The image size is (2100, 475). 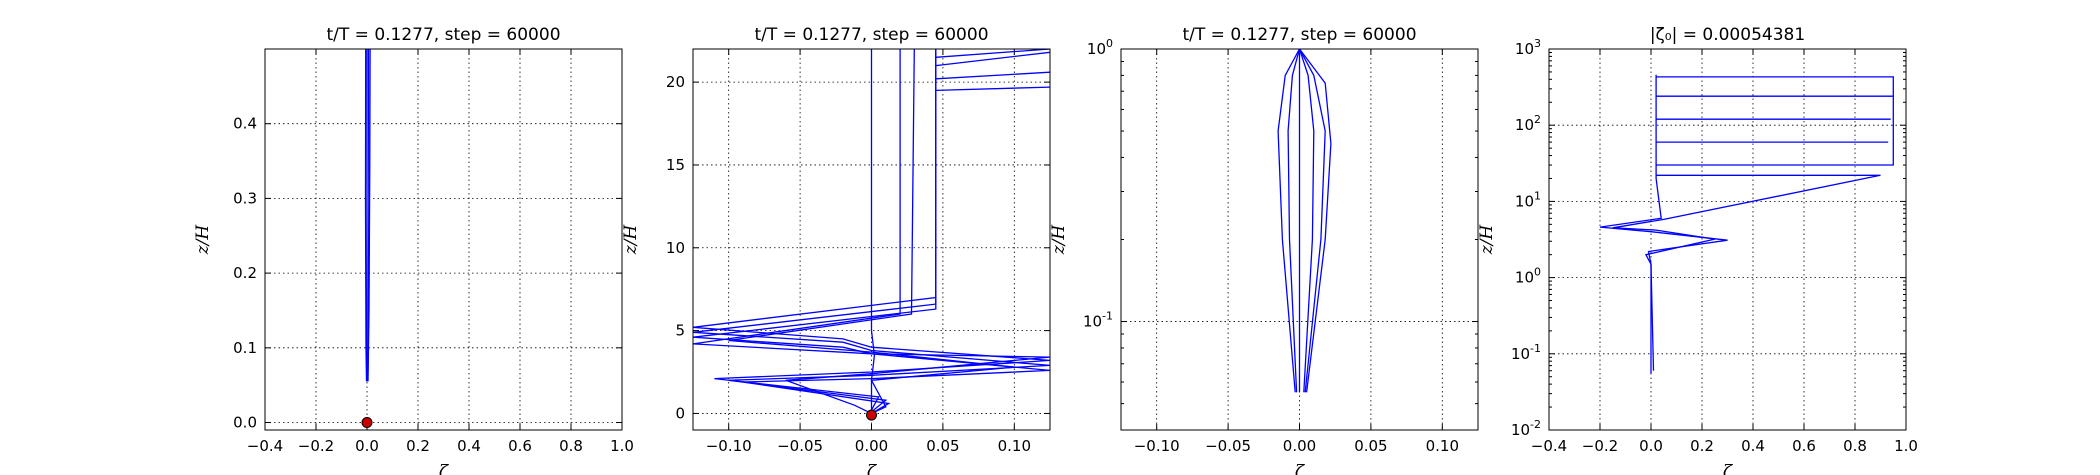 I want to click on y-tick-label: 0.4, so click(x=245, y=124).